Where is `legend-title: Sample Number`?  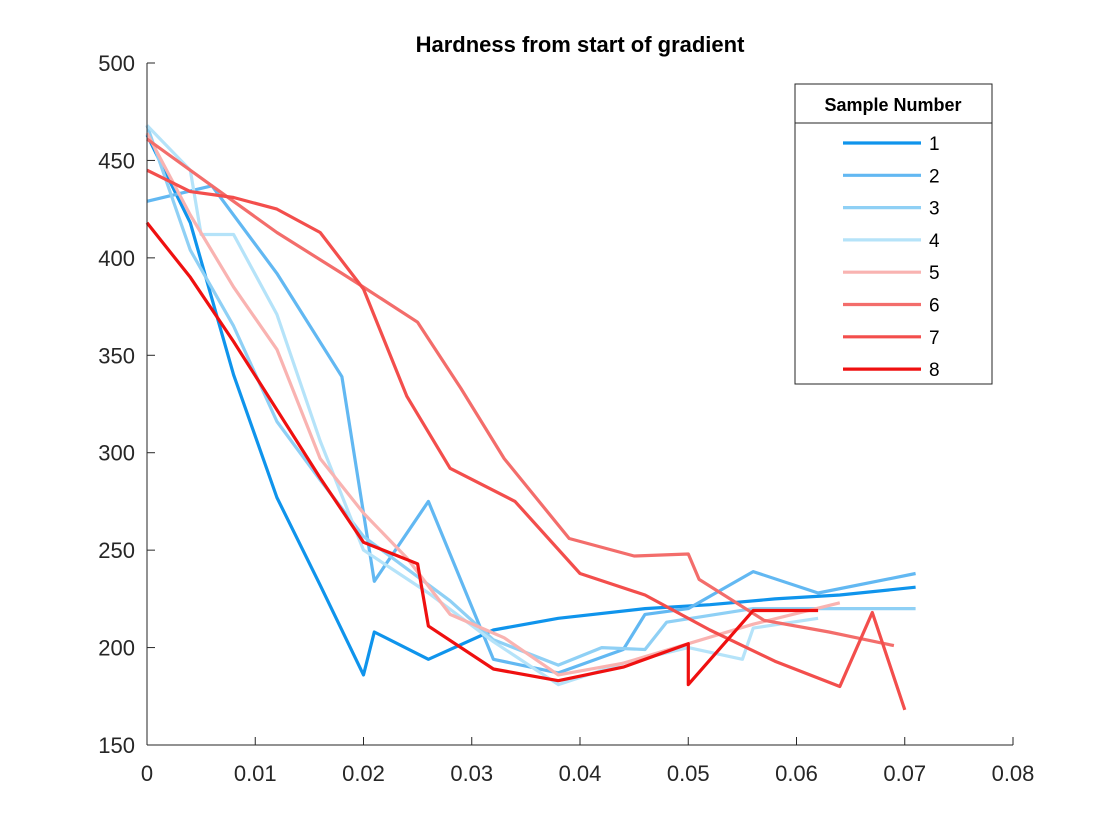
legend-title: Sample Number is located at coordinates (892, 105).